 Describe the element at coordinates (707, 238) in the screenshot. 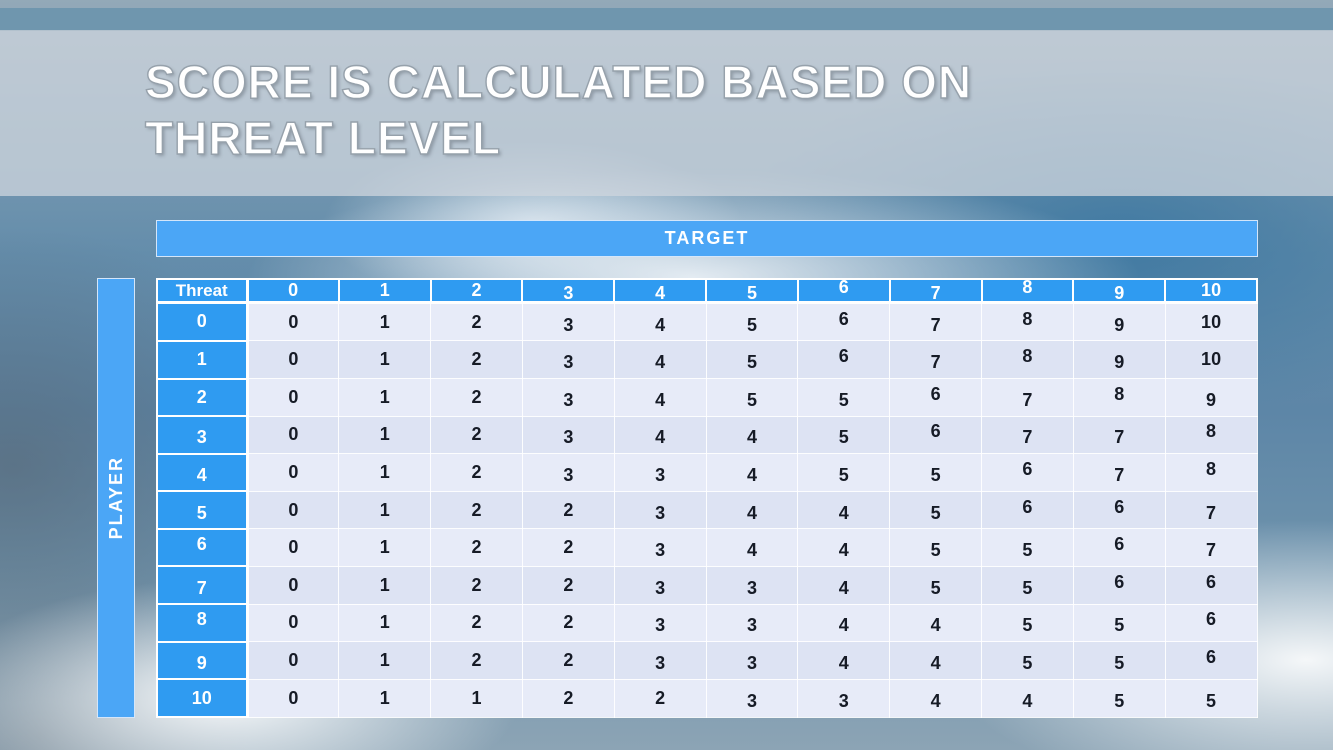

I see `target-axis-band: TARGET` at that location.